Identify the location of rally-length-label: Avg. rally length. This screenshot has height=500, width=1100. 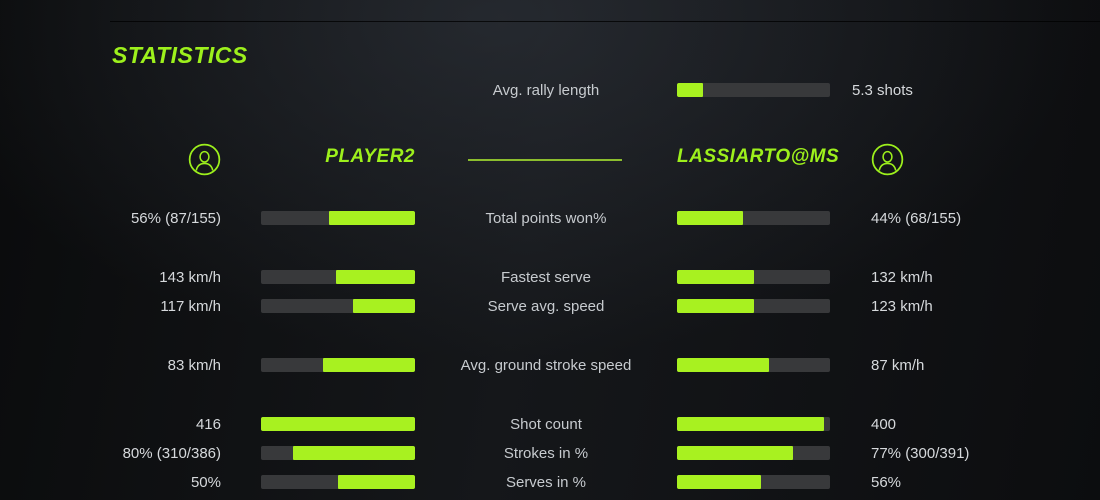
(546, 90).